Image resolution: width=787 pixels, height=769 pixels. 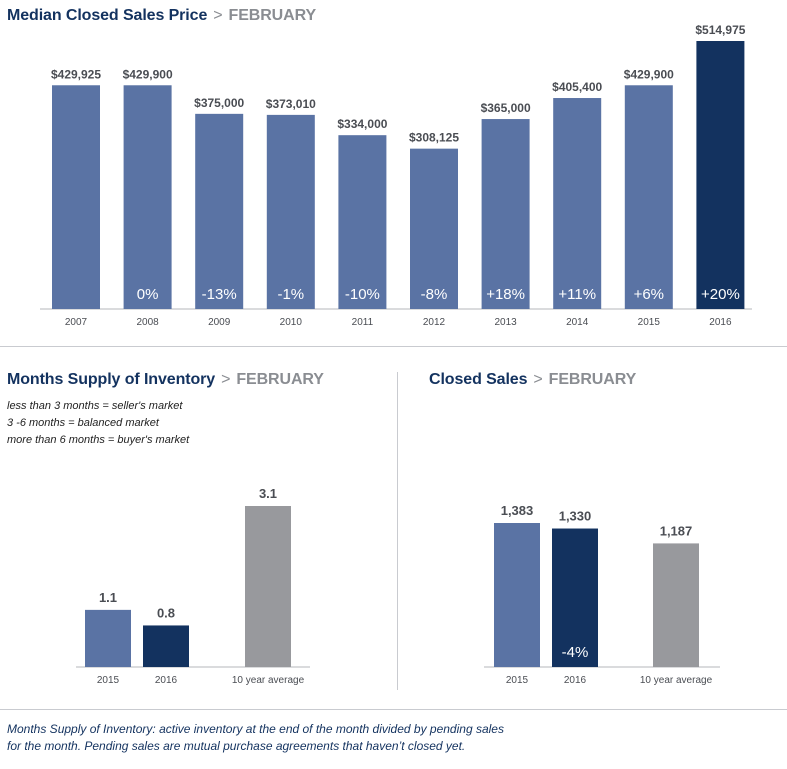 I want to click on change-label: 0%, so click(x=148, y=294).